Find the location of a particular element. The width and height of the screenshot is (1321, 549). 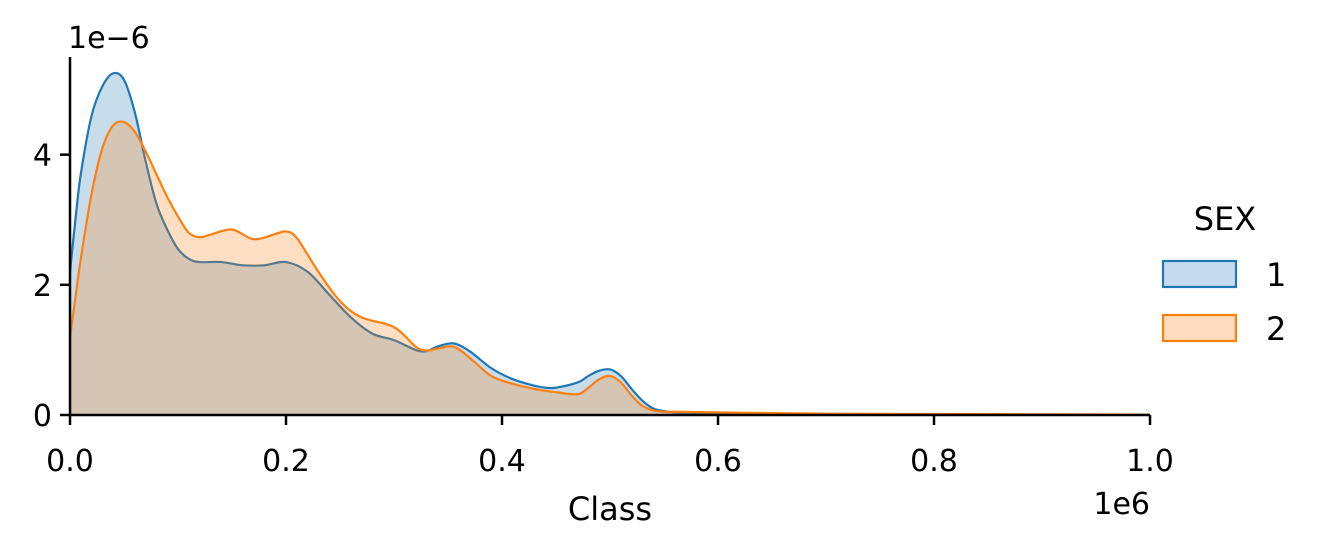

y-offset-text: 1e−6 is located at coordinates (109, 38).